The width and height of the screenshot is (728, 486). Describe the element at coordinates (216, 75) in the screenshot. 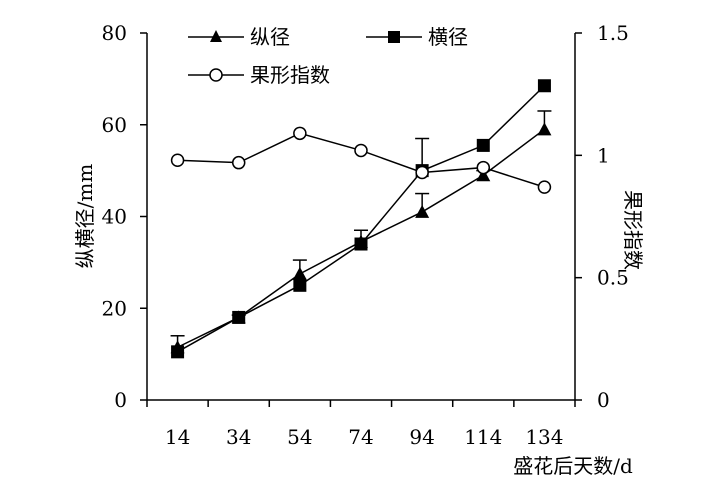

I see `legend-circle-marker` at that location.